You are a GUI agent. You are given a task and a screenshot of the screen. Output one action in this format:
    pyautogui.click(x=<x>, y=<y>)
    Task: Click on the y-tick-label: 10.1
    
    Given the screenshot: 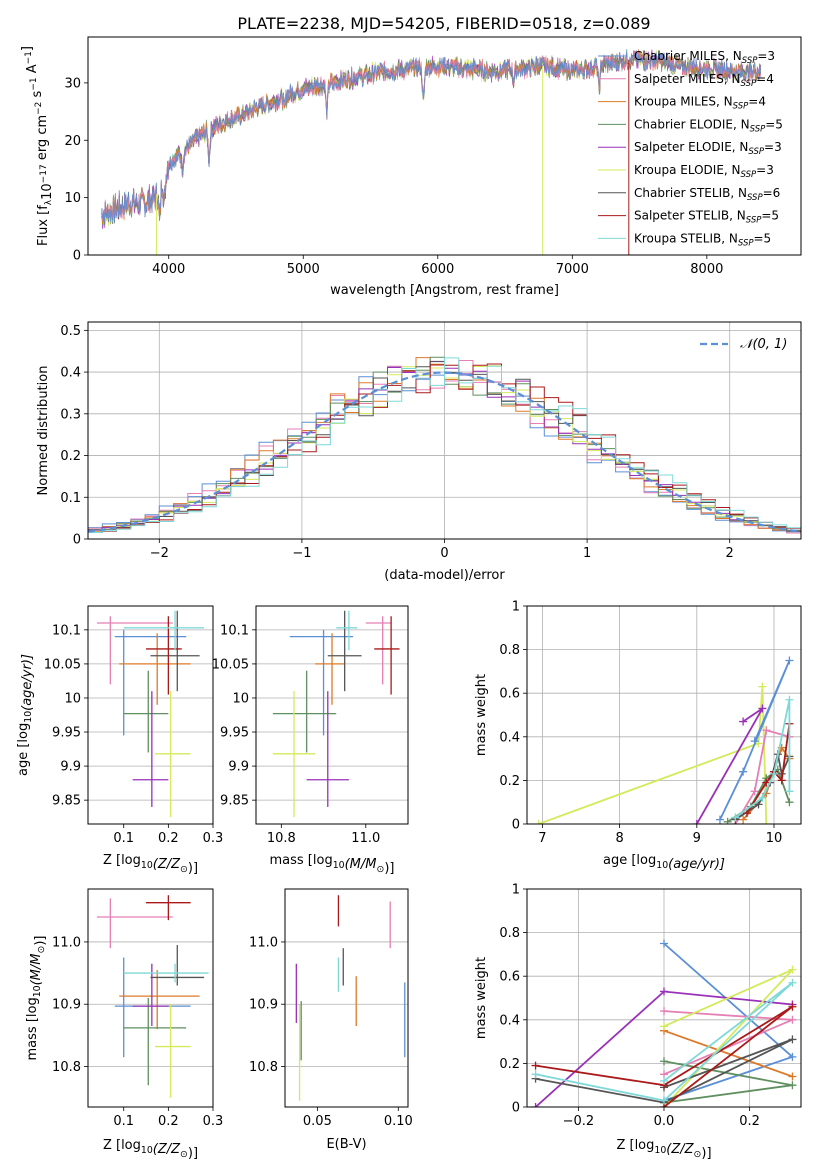 What is the action you would take?
    pyautogui.click(x=66, y=630)
    